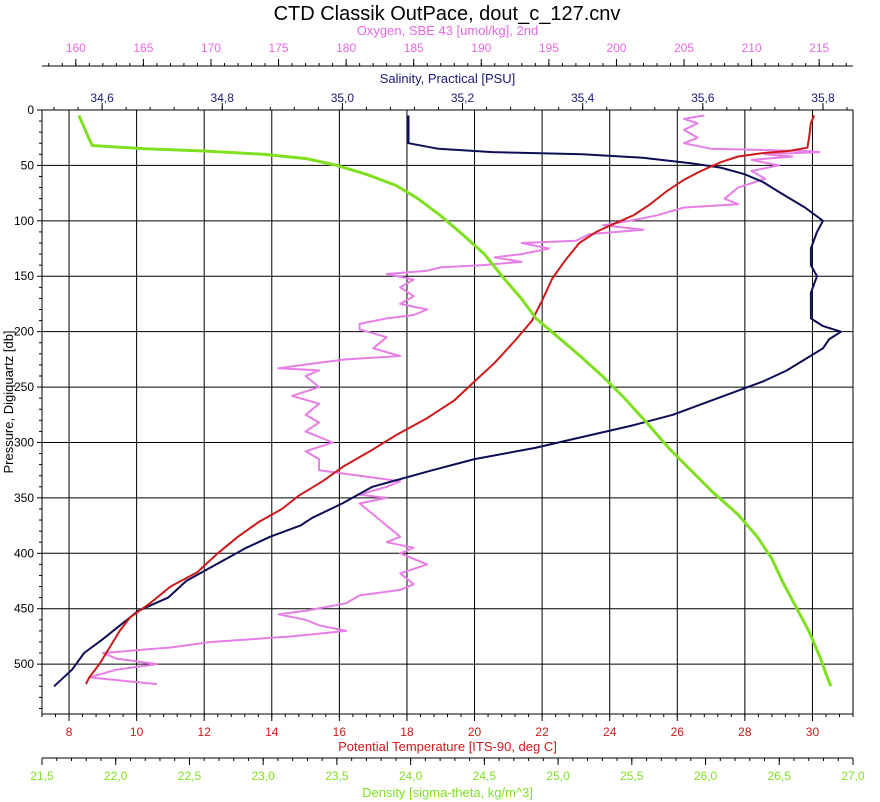 This screenshot has height=802, width=880. What do you see at coordinates (853, 776) in the screenshot?
I see `density-tick-label: 27,0` at bounding box center [853, 776].